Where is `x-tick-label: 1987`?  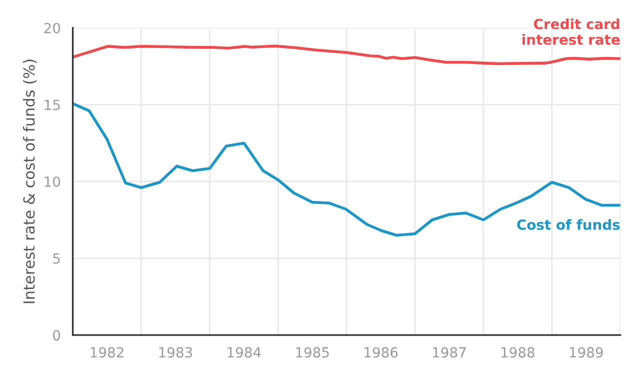
x-tick-label: 1987 is located at coordinates (449, 352).